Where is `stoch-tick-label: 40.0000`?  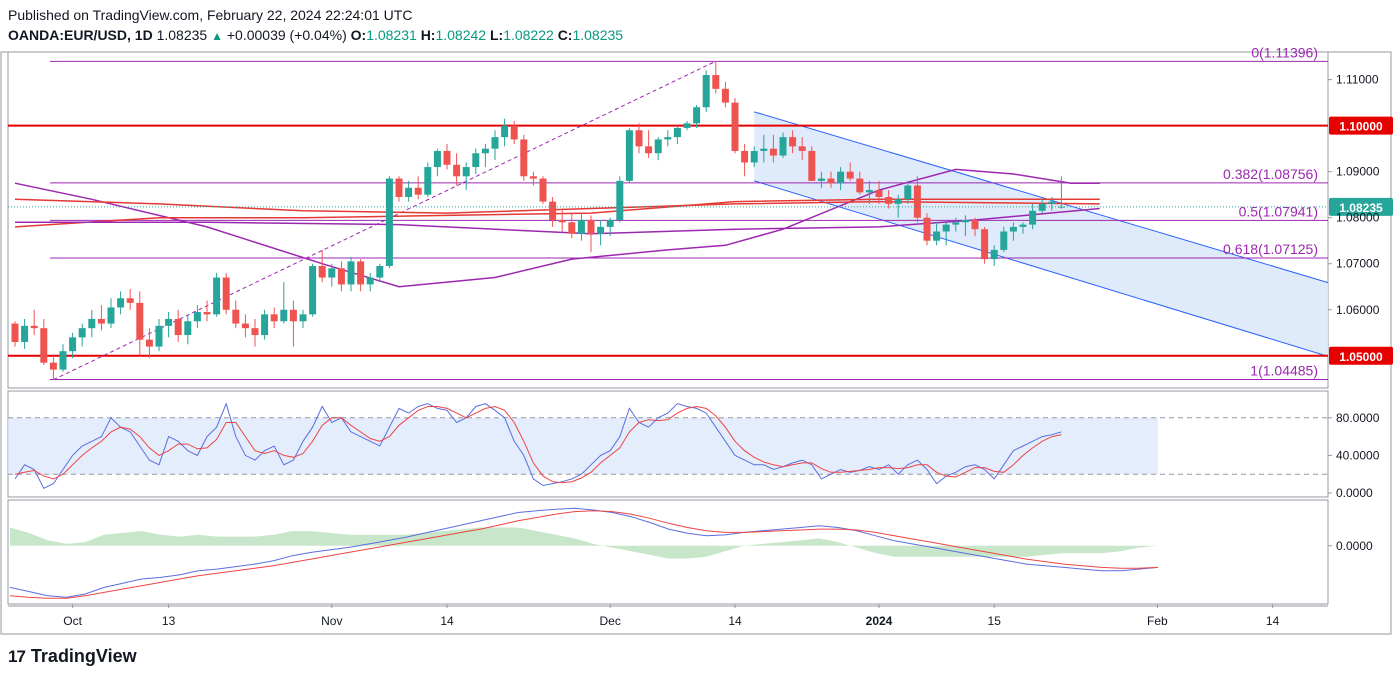 stoch-tick-label: 40.0000 is located at coordinates (1358, 455).